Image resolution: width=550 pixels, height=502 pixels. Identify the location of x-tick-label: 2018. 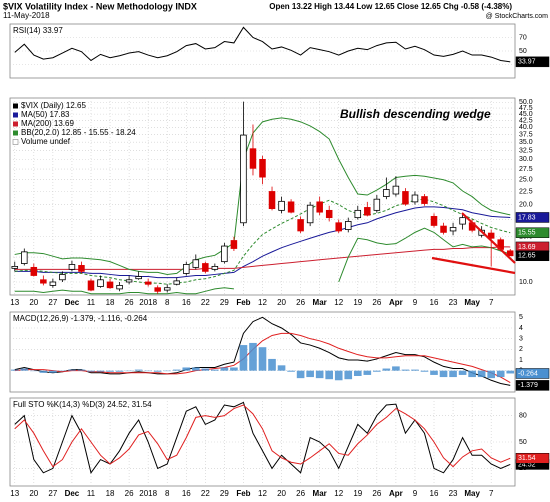
(148, 302).